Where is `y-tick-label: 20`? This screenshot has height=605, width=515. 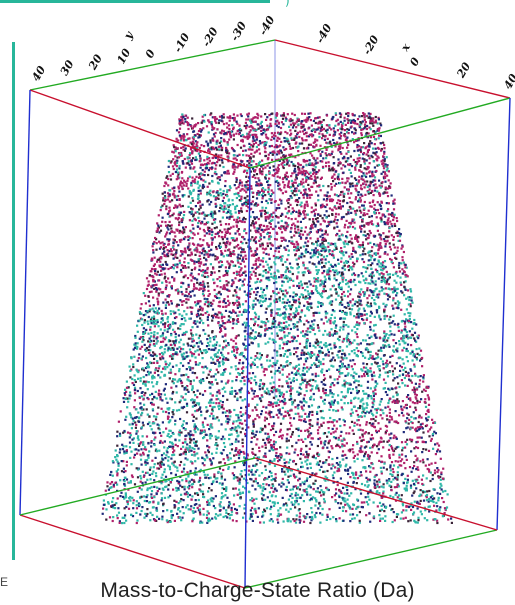 y-tick-label: 20 is located at coordinates (96, 62).